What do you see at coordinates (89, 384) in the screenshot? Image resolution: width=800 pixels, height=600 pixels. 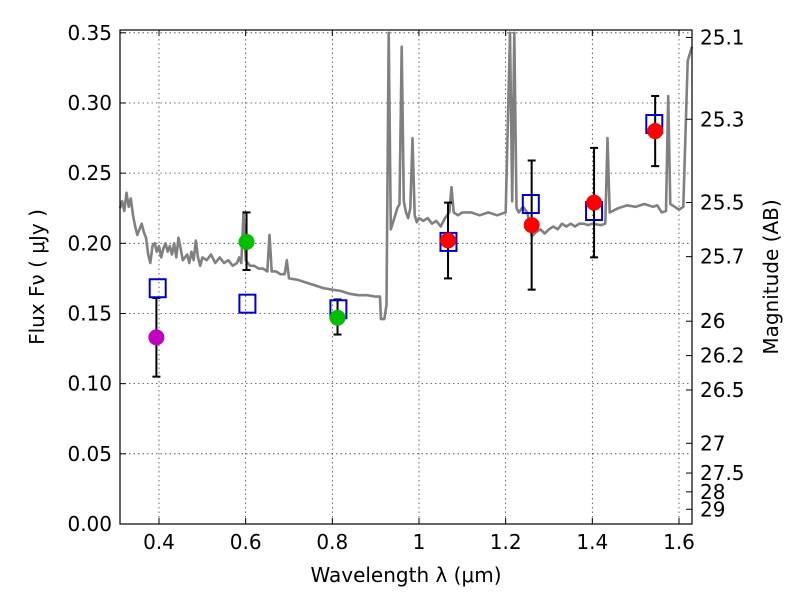 I see `y-tick-label: 0.10` at bounding box center [89, 384].